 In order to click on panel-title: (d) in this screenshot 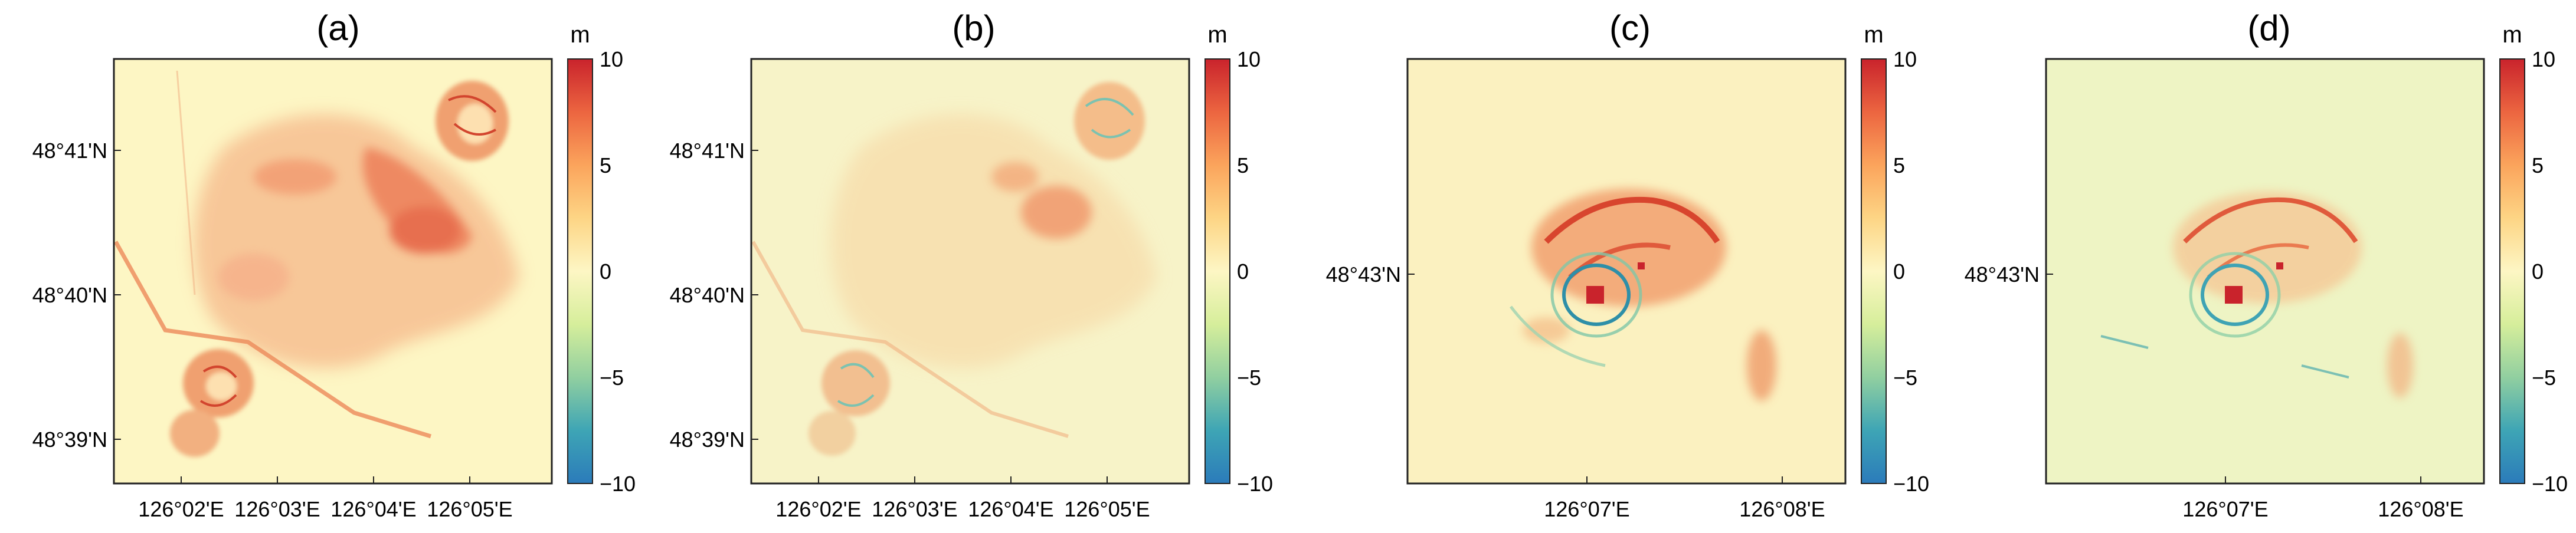, I will do `click(2268, 28)`.